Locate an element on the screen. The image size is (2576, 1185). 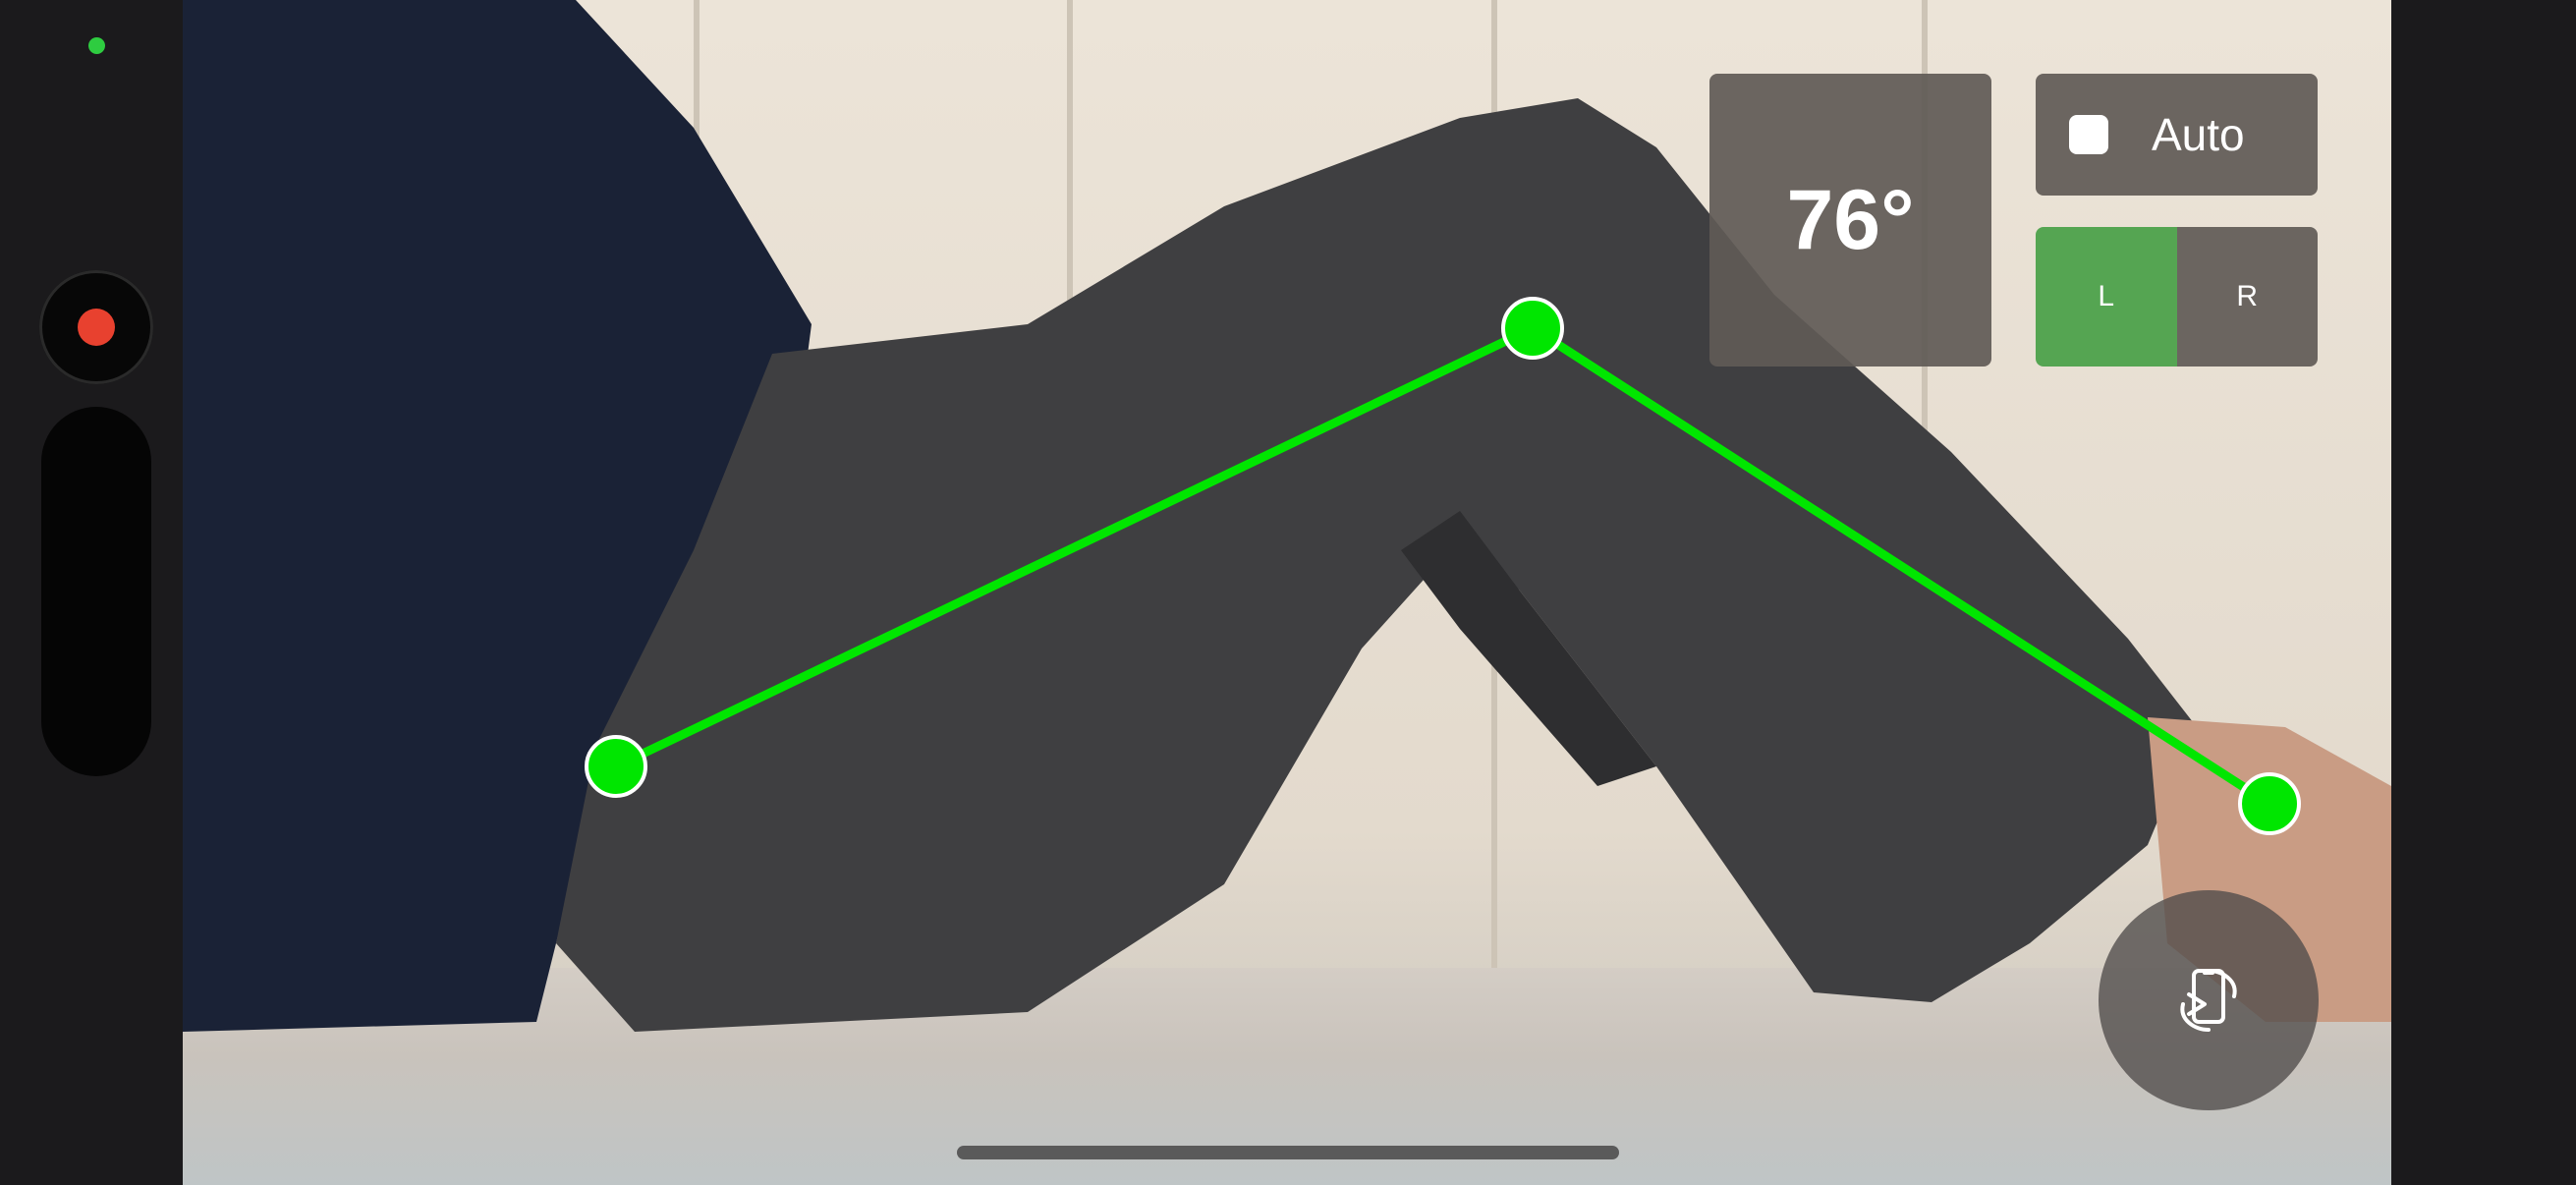
auto-label: Auto is located at coordinates (2198, 135).